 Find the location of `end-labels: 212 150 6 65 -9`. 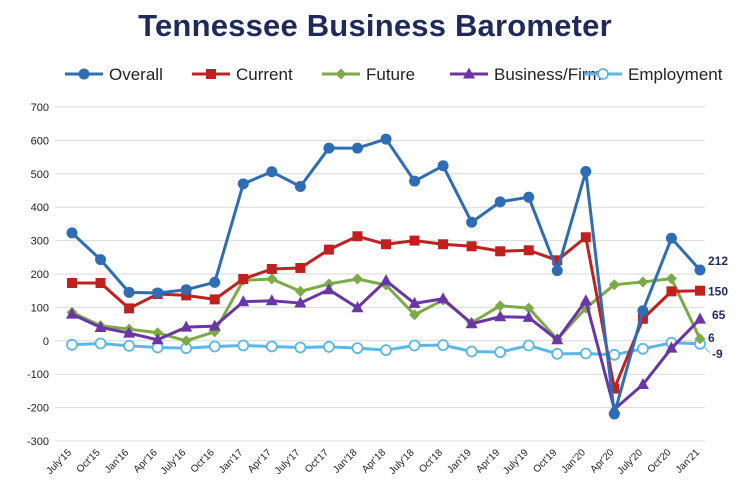

end-labels: 212 150 6 65 -9 is located at coordinates (715, 307).